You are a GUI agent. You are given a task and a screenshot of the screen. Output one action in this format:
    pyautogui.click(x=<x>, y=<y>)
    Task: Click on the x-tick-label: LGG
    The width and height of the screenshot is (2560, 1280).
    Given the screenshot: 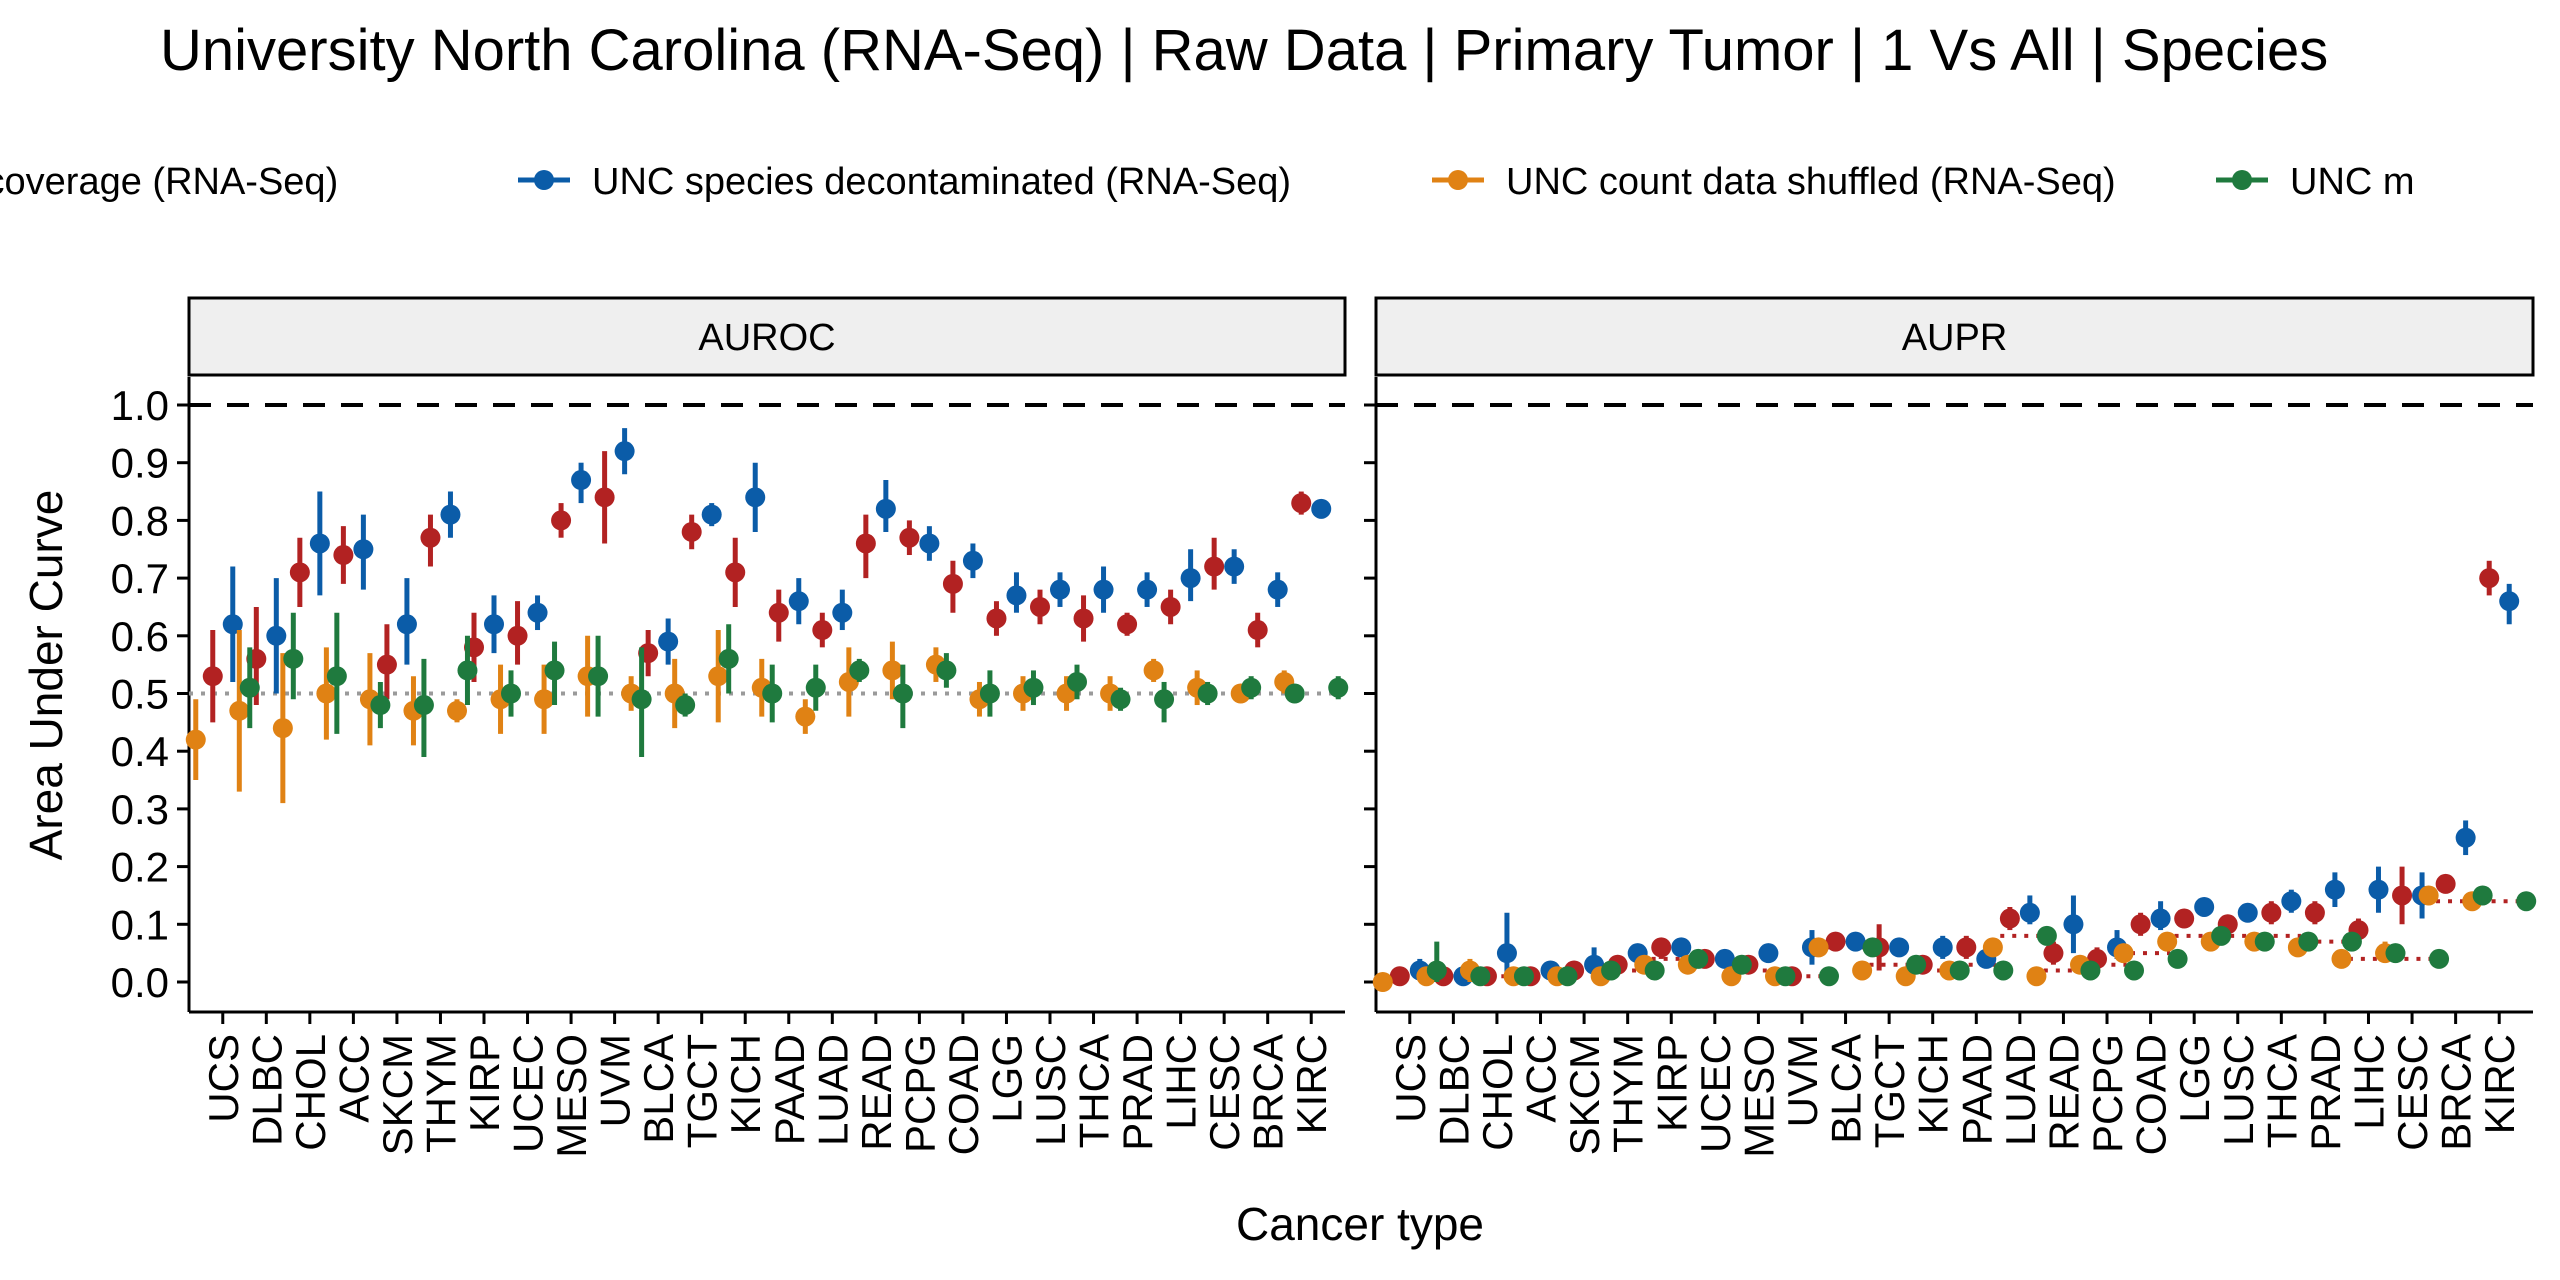 What is the action you would take?
    pyautogui.click(x=2194, y=1078)
    